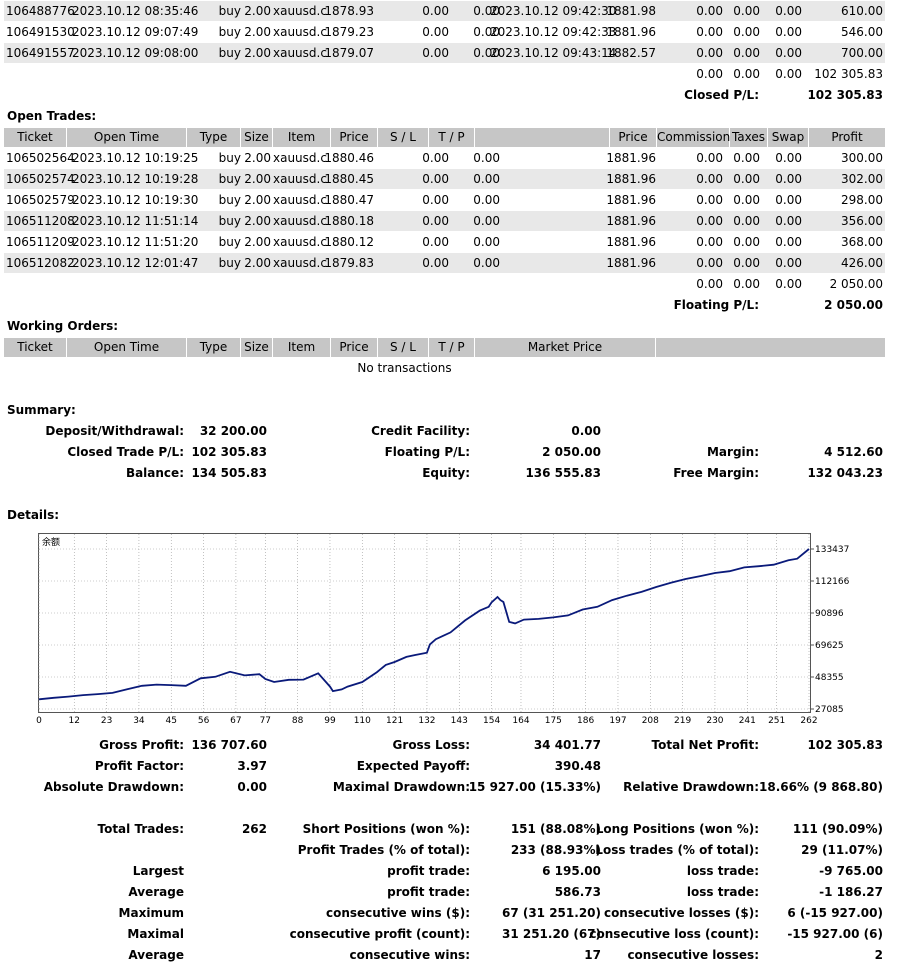  I want to click on closed-size: 2.00, so click(257, 11).